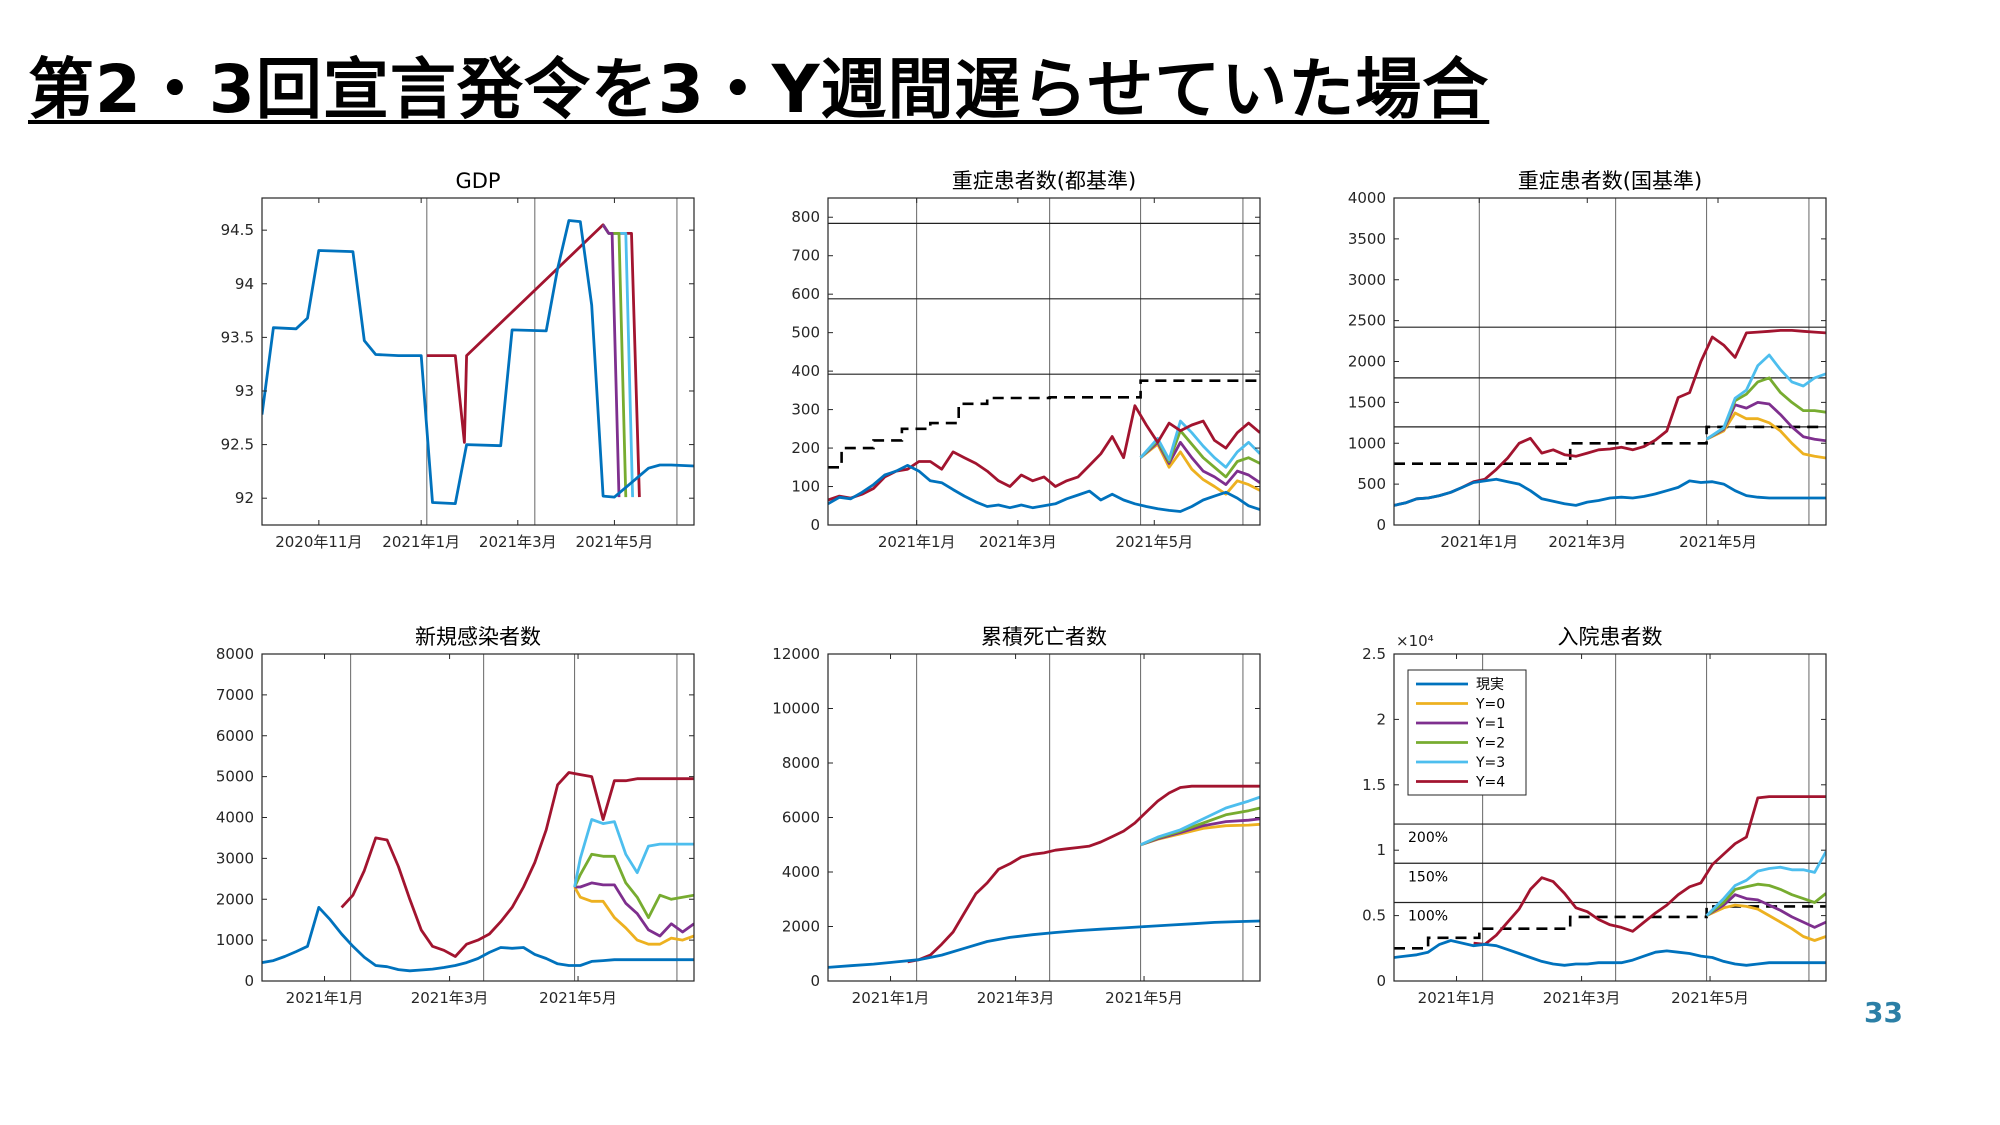 This screenshot has height=1125, width=2000. Describe the element at coordinates (805, 410) in the screenshot. I see `y-tick-label: 300` at that location.